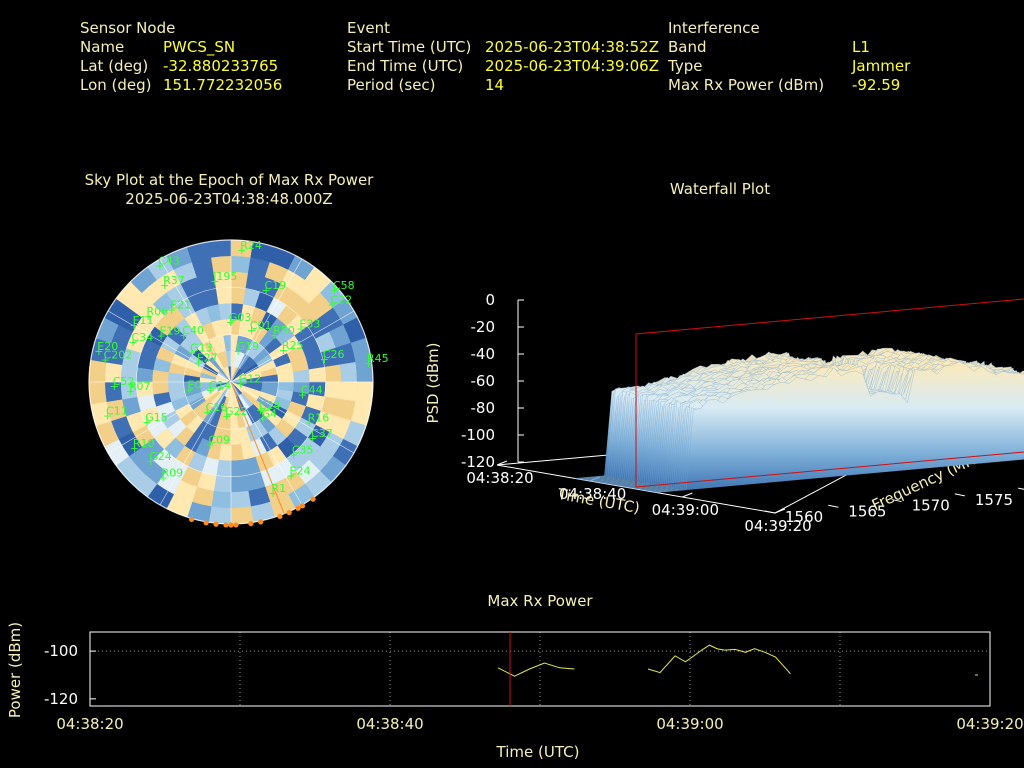 Image resolution: width=1024 pixels, height=768 pixels. Describe the element at coordinates (685, 66) in the screenshot. I see `interference-type-label: Type` at that location.